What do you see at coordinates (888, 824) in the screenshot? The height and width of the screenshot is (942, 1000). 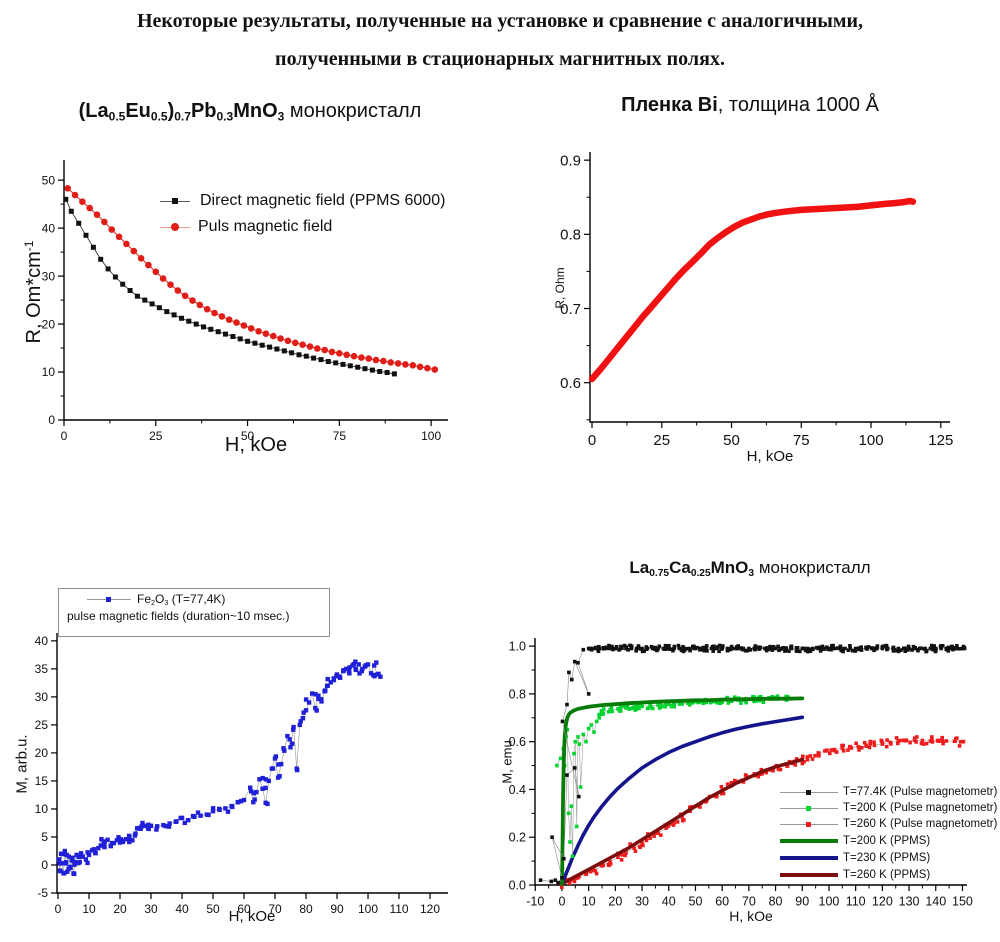 I see `legend-item: T=260 K (Pulse magnetometr)` at bounding box center [888, 824].